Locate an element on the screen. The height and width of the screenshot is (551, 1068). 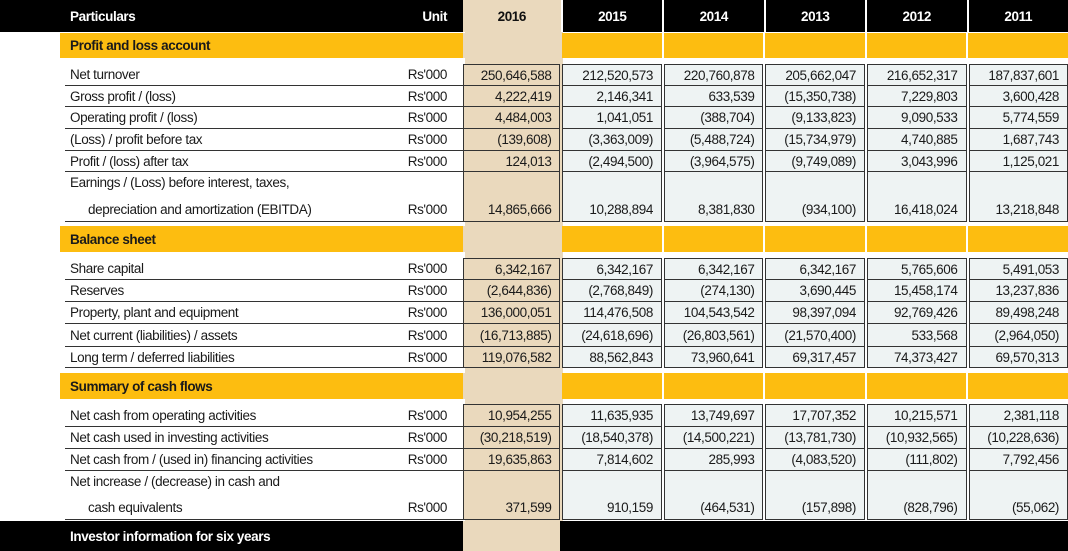
value-2012: 216,652,317 is located at coordinates (917, 75).